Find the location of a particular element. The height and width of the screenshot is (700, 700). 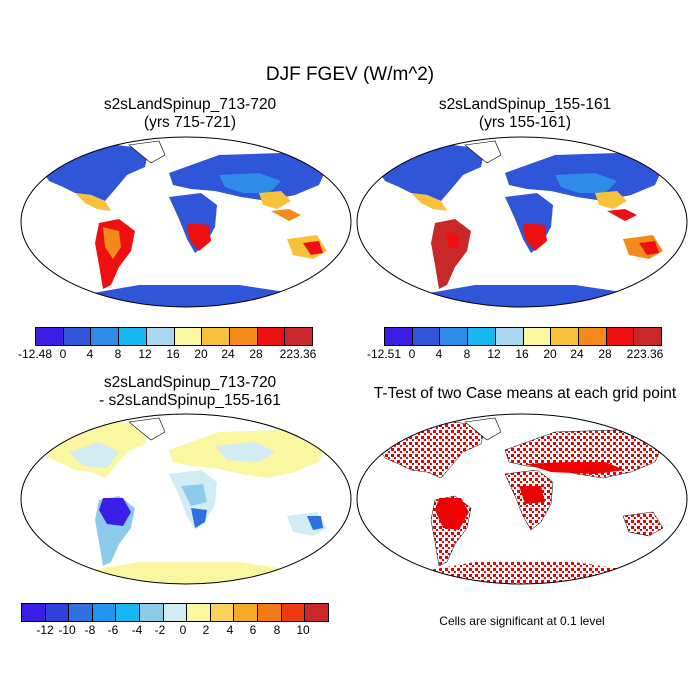

map-panel3 is located at coordinates (186, 499).